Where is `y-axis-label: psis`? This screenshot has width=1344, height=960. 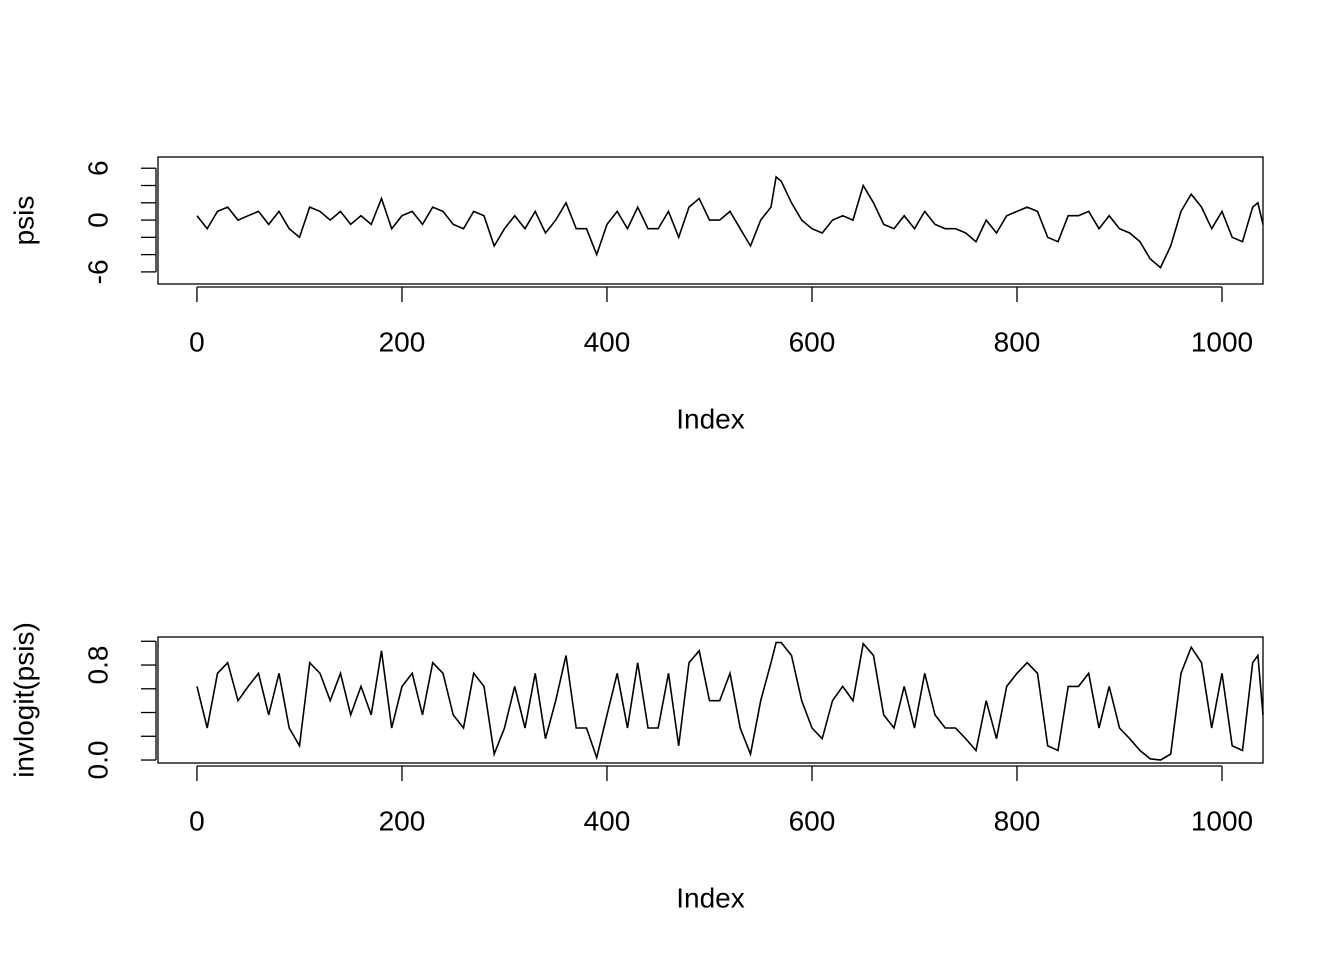 y-axis-label: psis is located at coordinates (23, 221).